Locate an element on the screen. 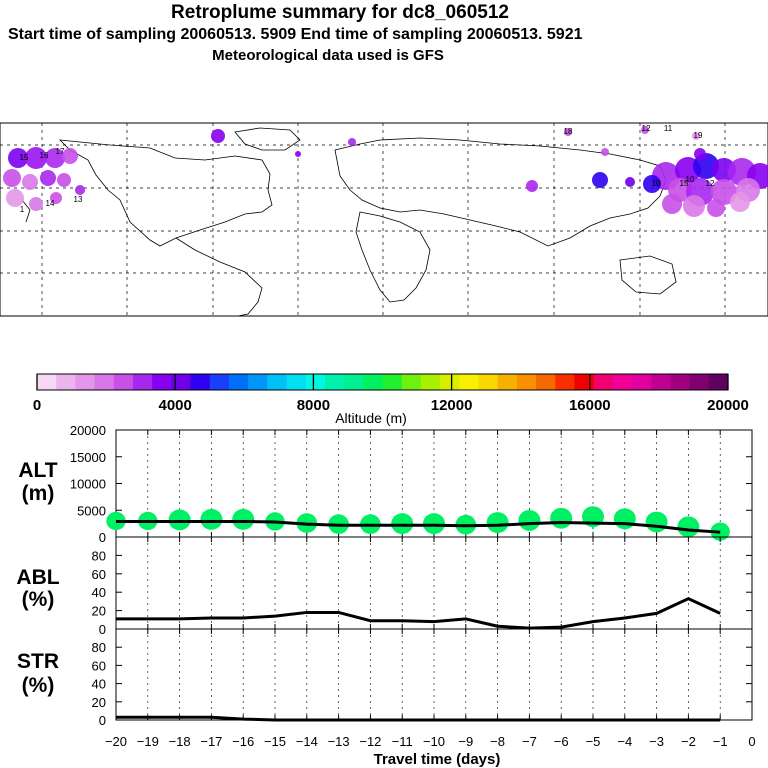 The image size is (768, 768). x-tick-label: −17 is located at coordinates (211, 741).